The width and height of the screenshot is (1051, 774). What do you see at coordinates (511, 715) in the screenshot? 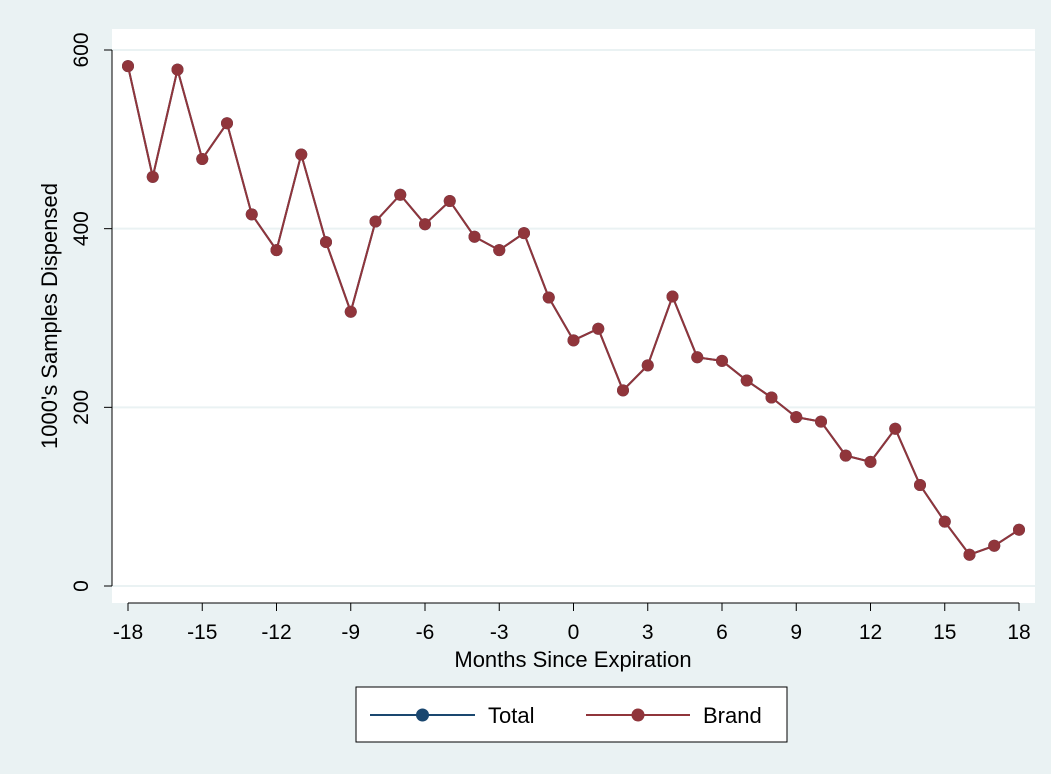
I see `legend-total-label: Total` at bounding box center [511, 715].